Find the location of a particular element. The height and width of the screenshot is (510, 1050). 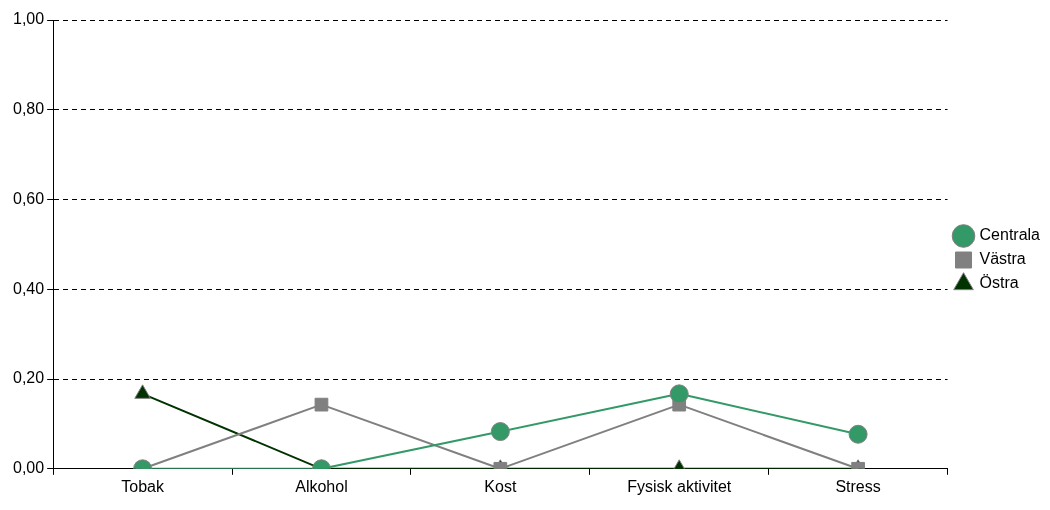

y-tick-label: 0,80 is located at coordinates (29, 109).